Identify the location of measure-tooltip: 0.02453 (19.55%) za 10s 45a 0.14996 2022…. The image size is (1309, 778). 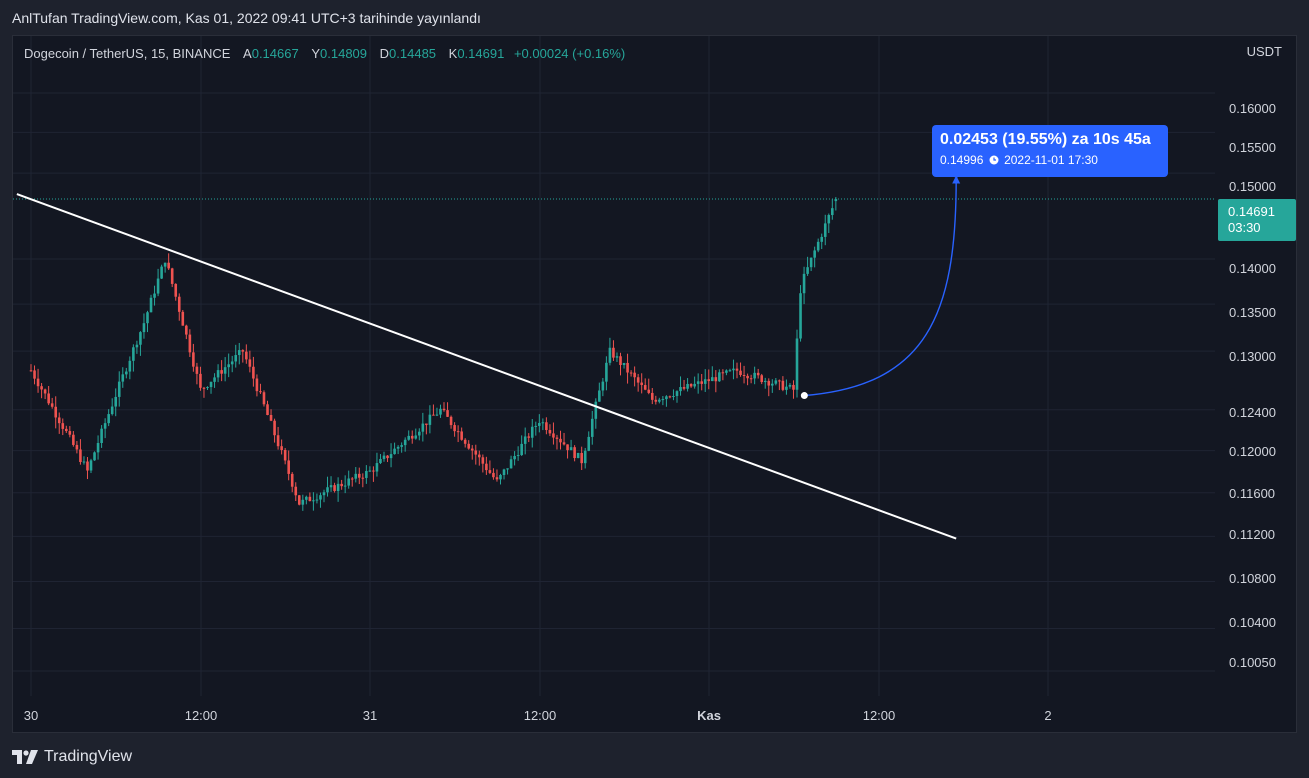
(1050, 151).